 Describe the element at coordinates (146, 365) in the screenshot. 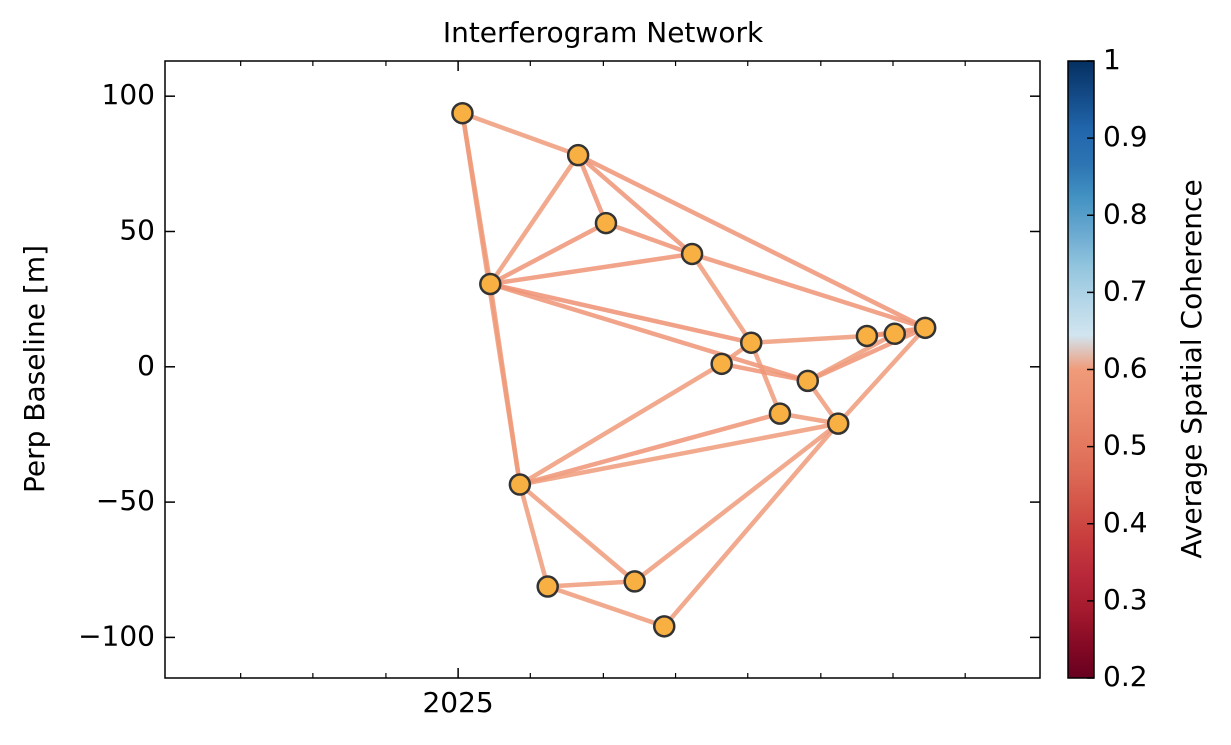

I see `y-tick-label: 0` at that location.